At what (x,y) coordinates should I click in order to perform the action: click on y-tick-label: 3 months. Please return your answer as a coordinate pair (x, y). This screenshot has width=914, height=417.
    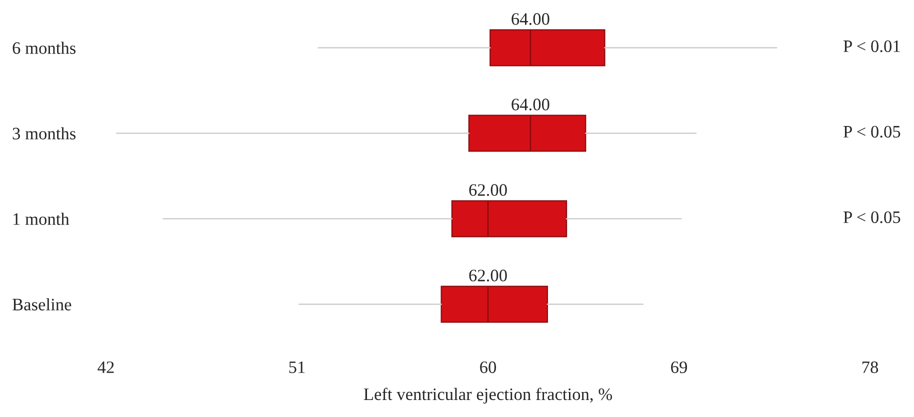
    Looking at the image, I should click on (44, 133).